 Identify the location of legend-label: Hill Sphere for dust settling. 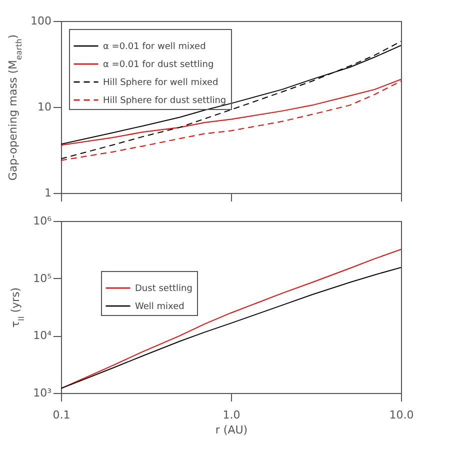
(164, 101).